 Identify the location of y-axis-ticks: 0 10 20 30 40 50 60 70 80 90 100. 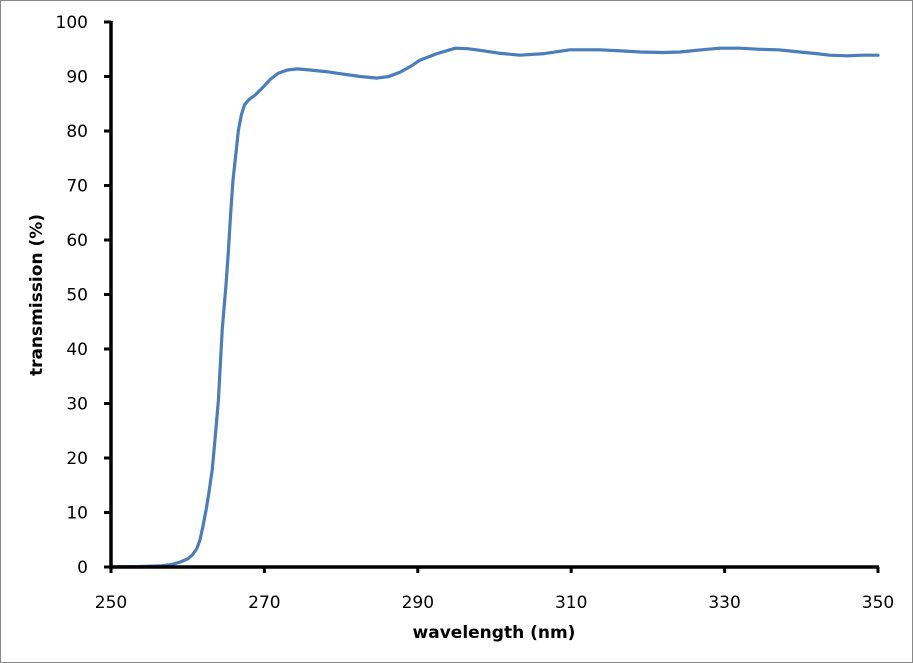
(83, 295).